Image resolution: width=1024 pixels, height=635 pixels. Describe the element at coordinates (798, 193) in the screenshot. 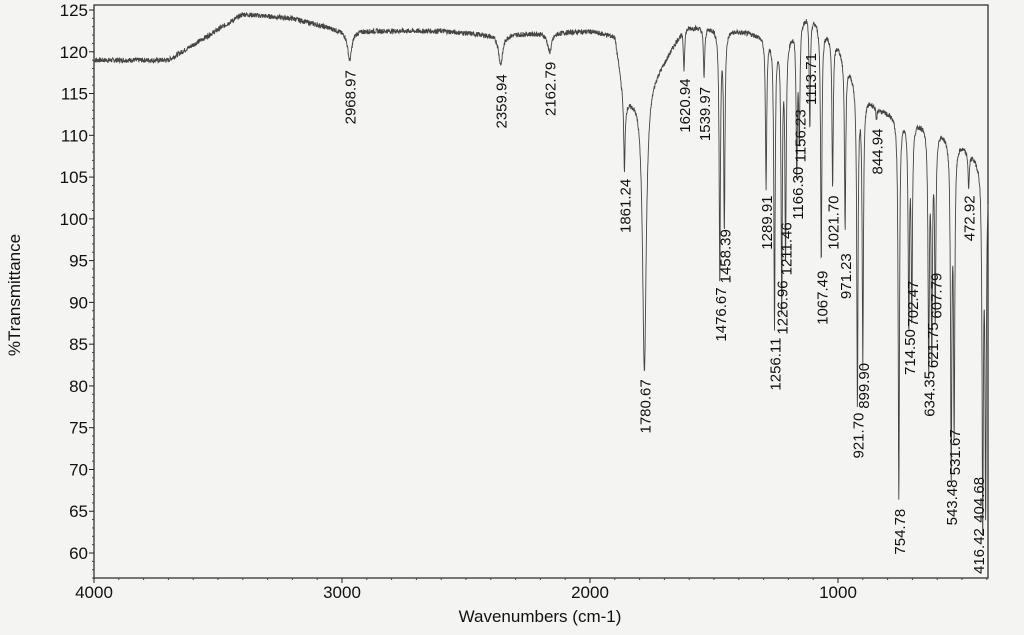

I see `peak-label: 1166.30` at that location.